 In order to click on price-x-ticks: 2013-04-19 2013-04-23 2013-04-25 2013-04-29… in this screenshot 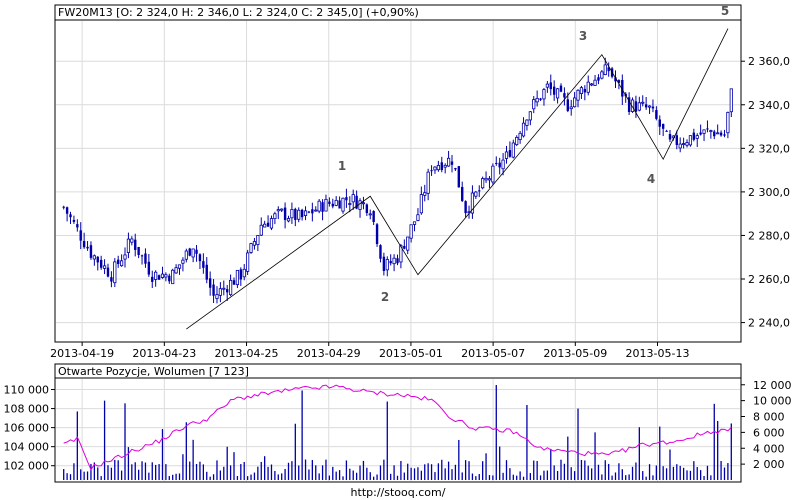, I will do `click(369, 351)`.